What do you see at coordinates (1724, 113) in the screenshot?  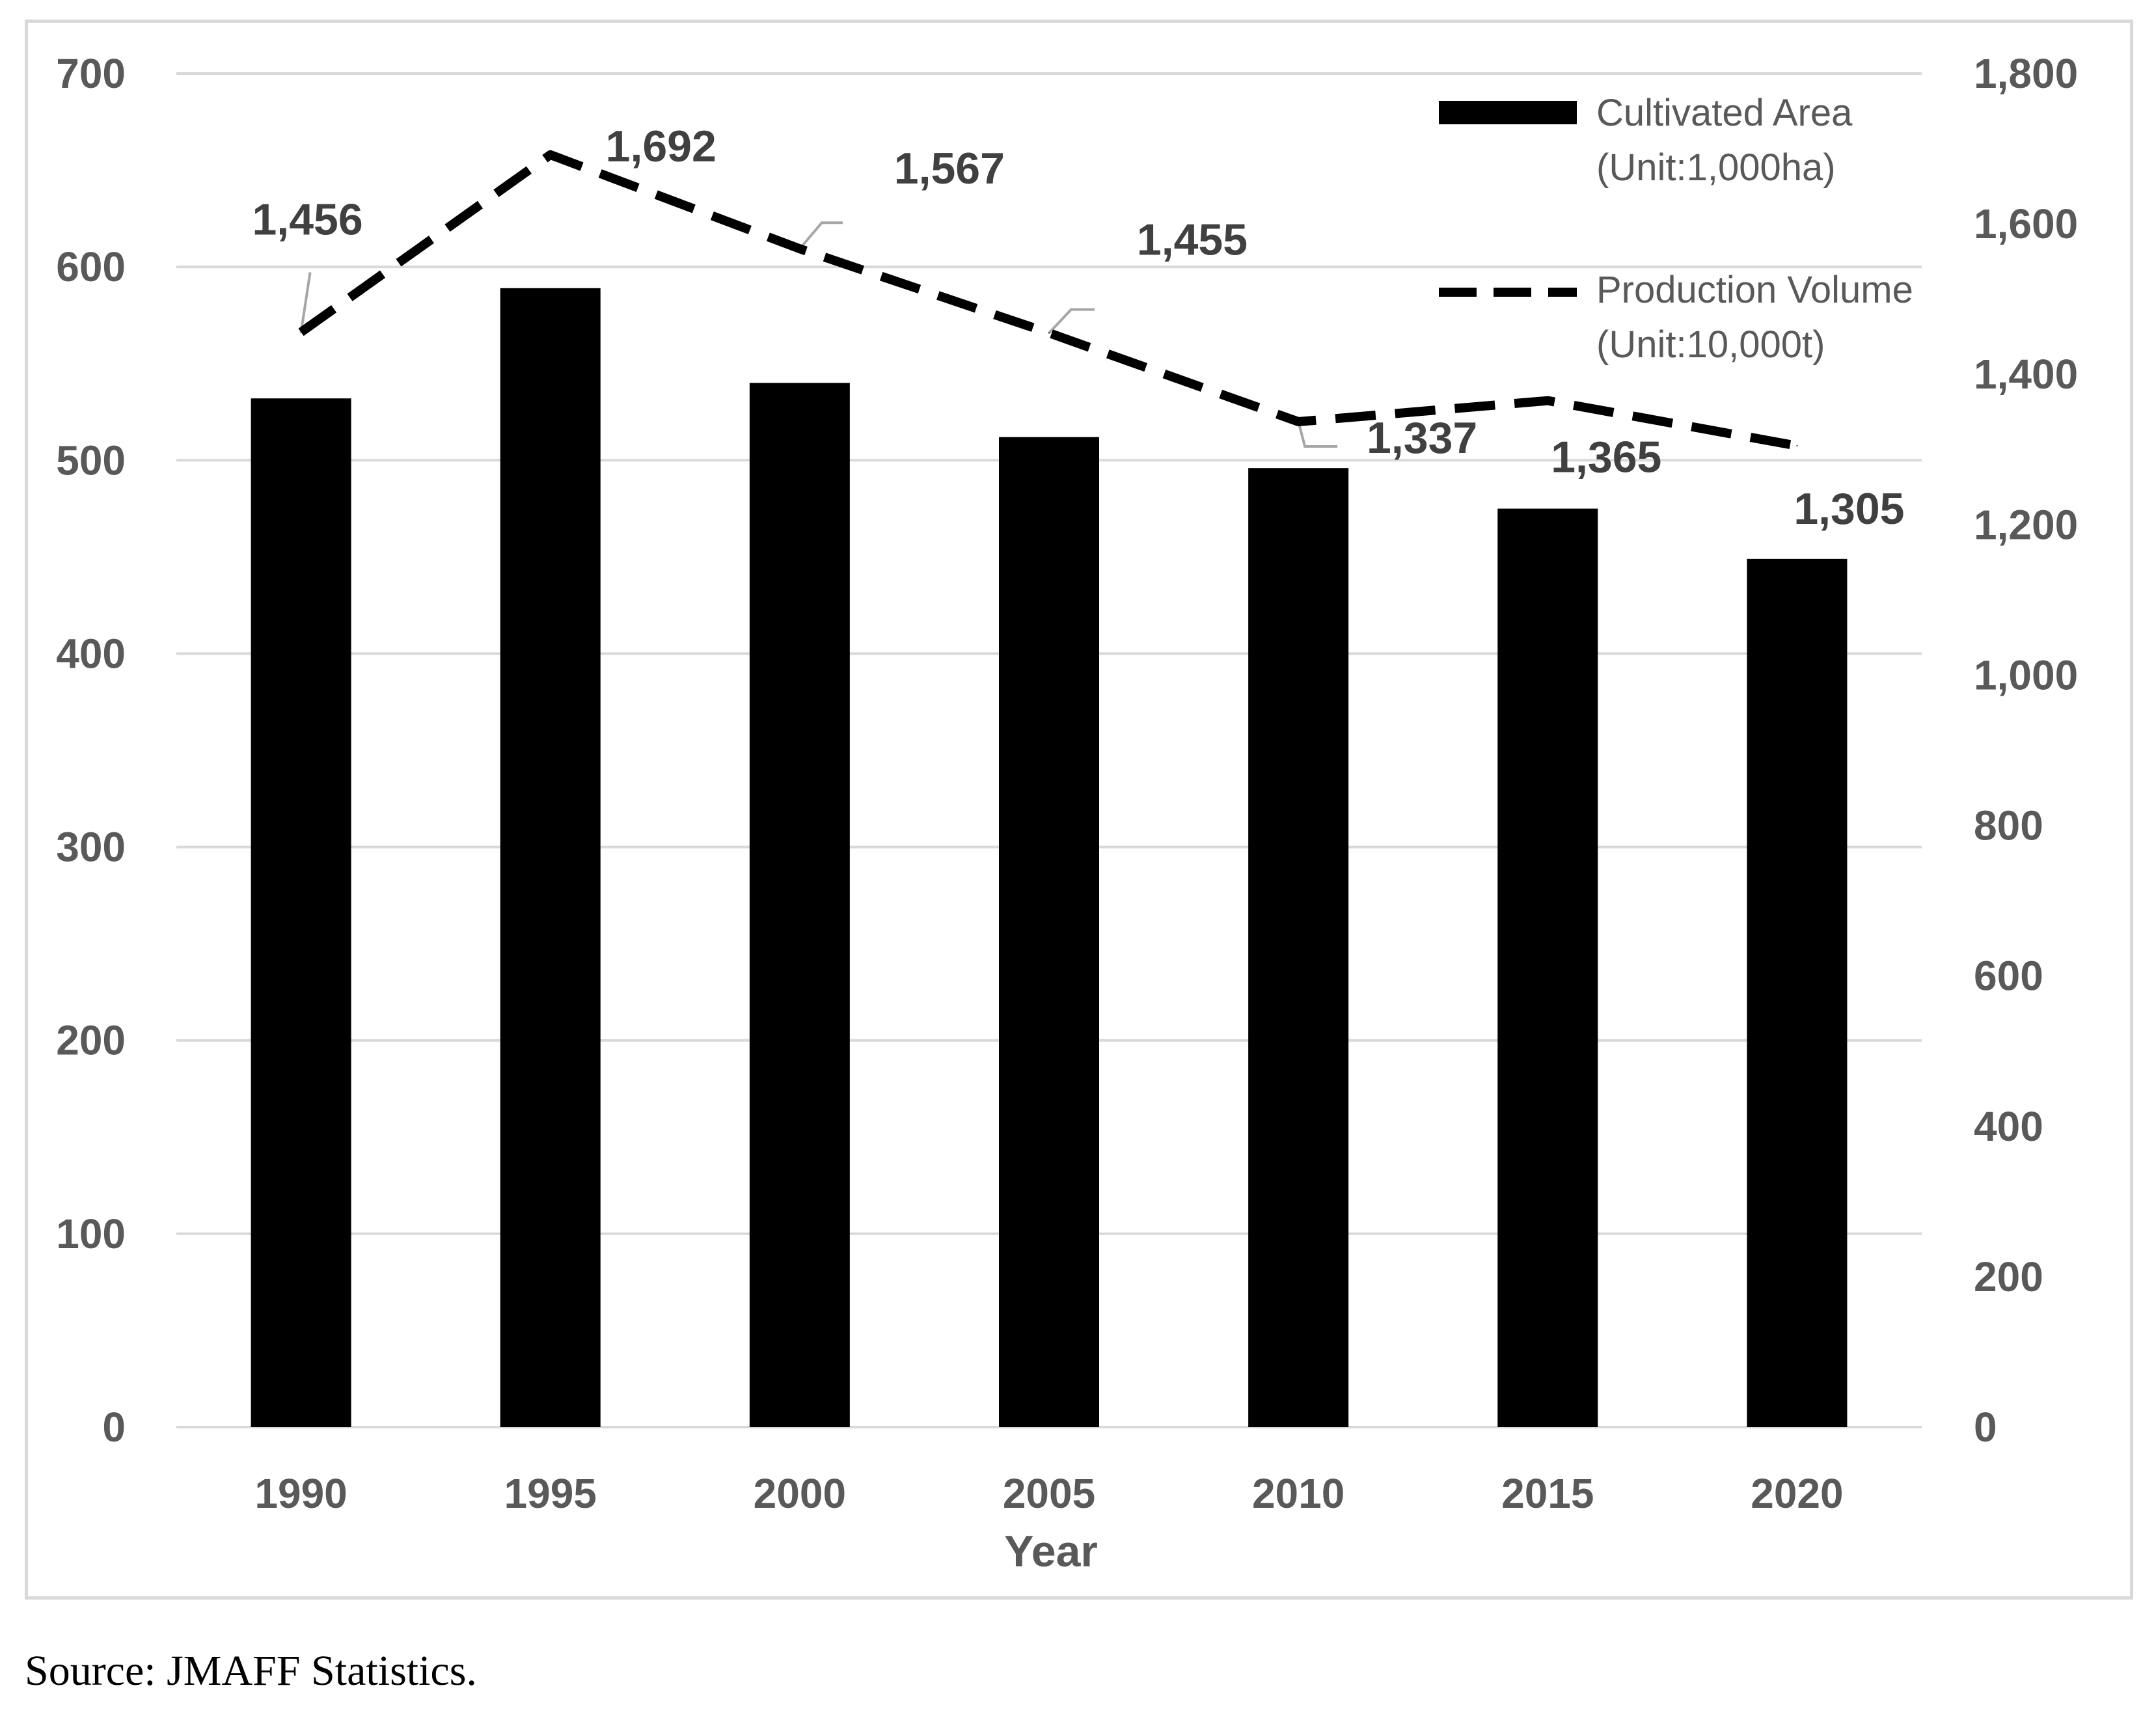 I see `legend-label-cultivated-area: Cultivated Area` at bounding box center [1724, 113].